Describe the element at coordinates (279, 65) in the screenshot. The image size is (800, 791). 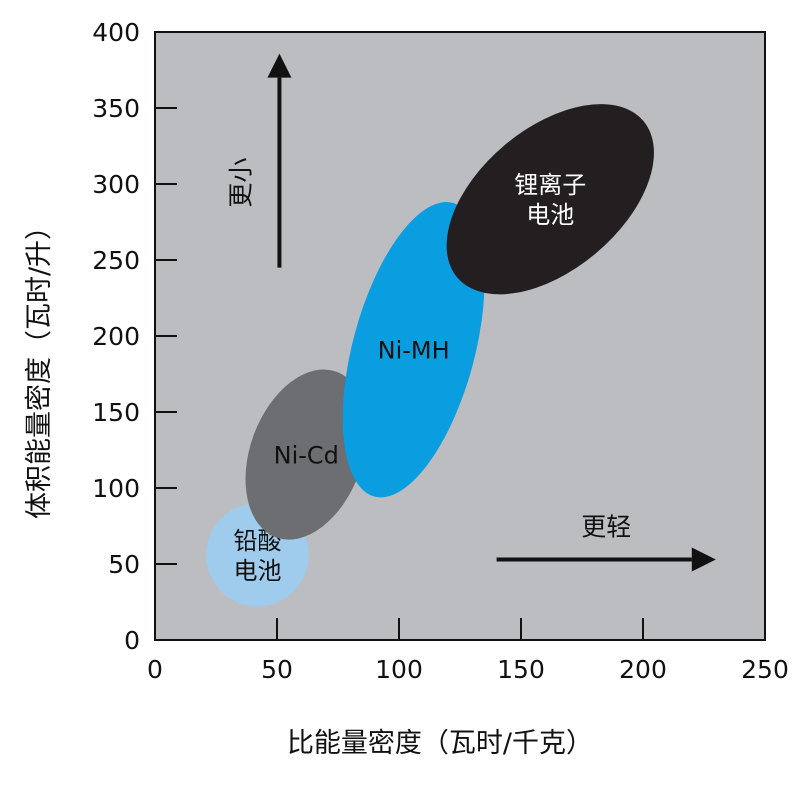
I see `annotation-0-arrow-head` at that location.